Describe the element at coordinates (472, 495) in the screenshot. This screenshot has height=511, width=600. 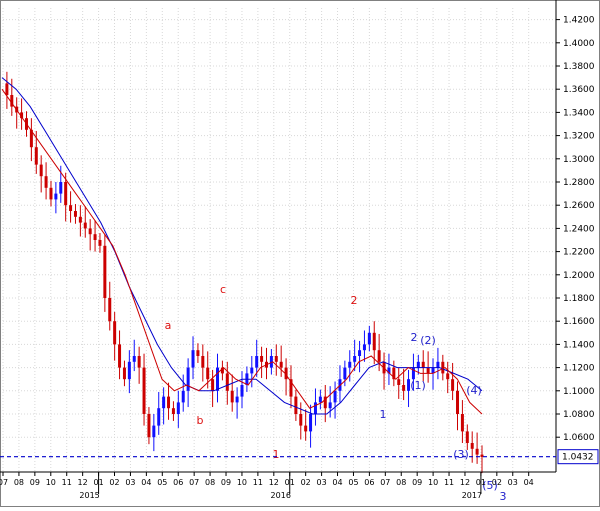
I see `year-label: 2017` at that location.